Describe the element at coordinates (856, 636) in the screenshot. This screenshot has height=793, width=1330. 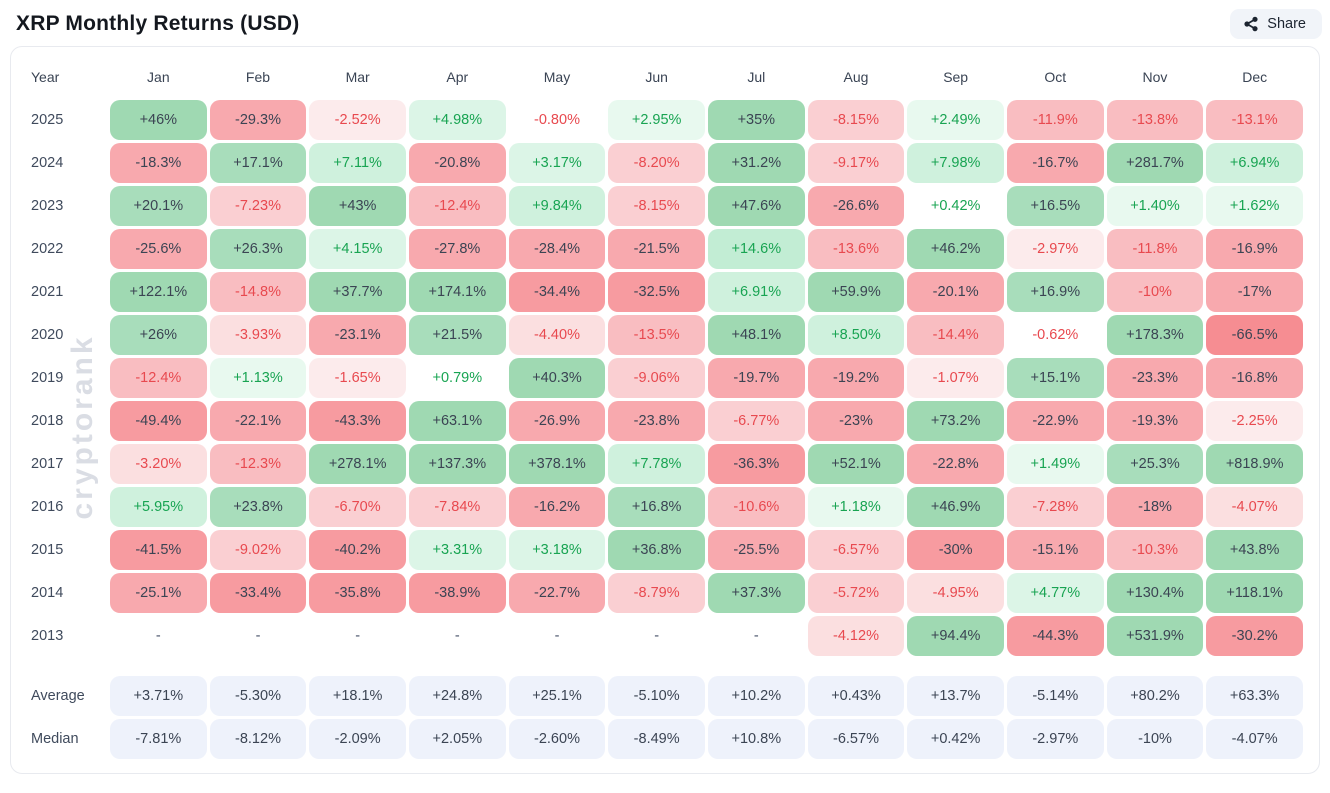
I see `return-cell: -4.12%` at that location.